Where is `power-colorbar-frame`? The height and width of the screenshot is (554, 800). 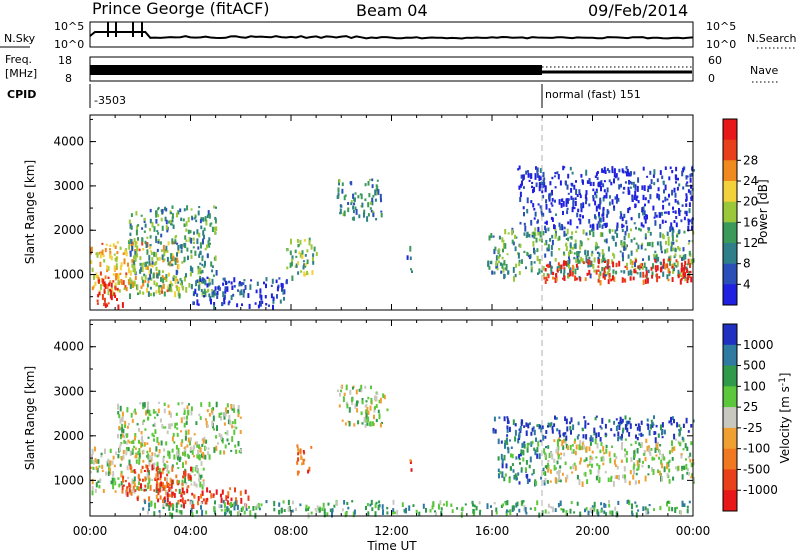
power-colorbar-frame is located at coordinates (730, 212).